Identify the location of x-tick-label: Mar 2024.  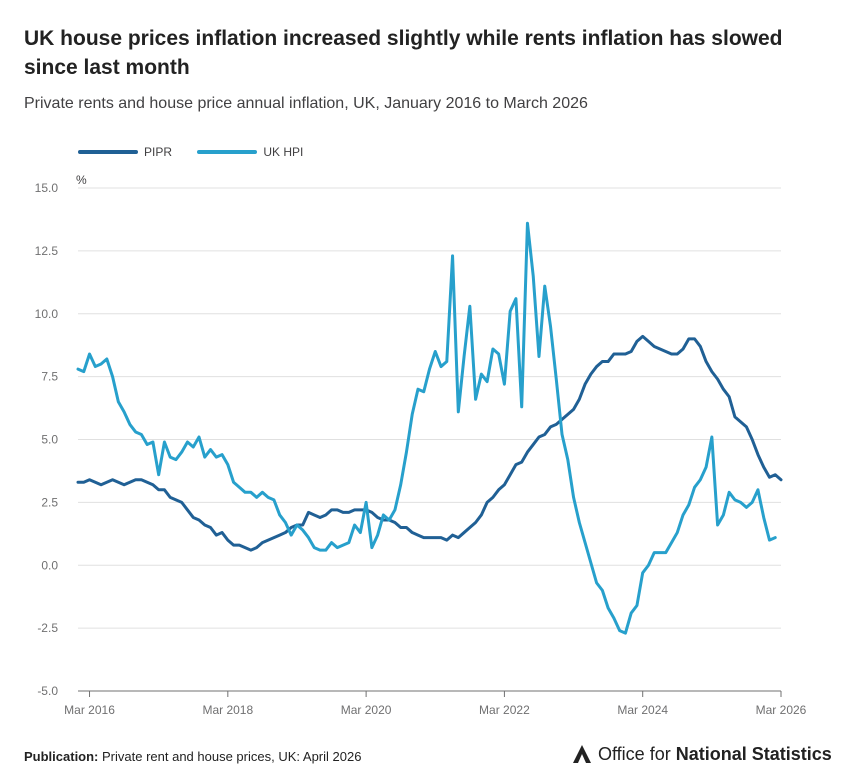
(642, 710).